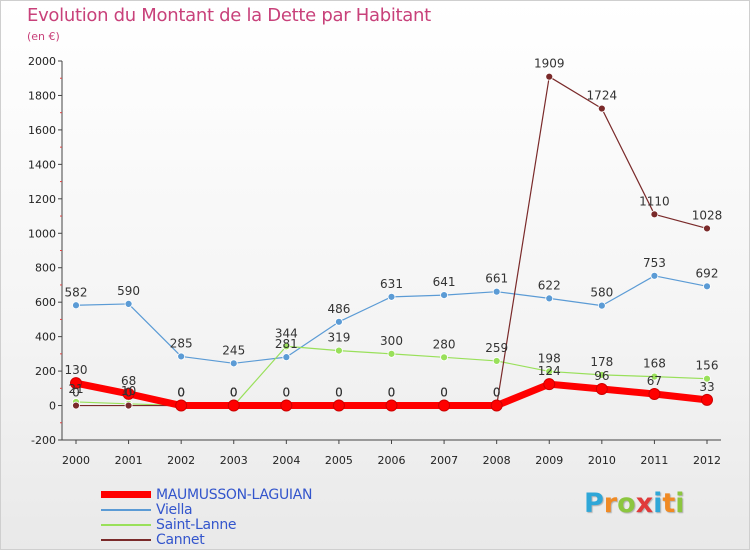  I want to click on data-label: 300, so click(391, 341).